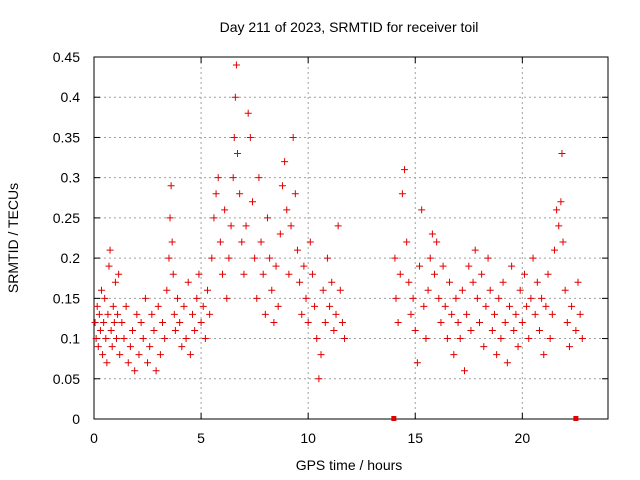 The height and width of the screenshot is (480, 640). What do you see at coordinates (66, 218) in the screenshot?
I see `y-tick-label: 0.25` at bounding box center [66, 218].